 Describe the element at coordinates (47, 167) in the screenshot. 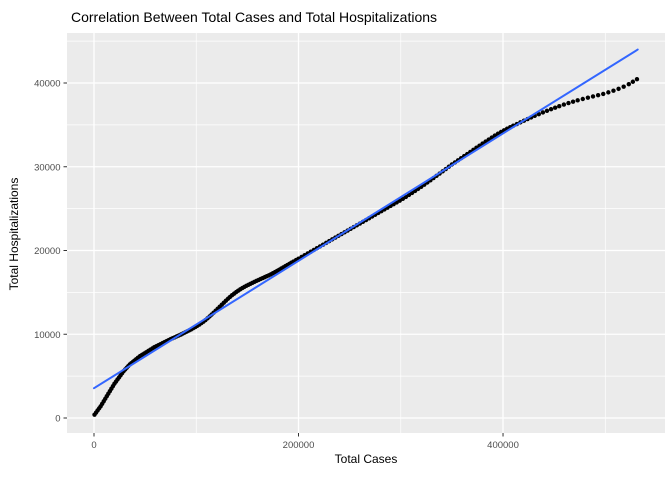

I see `y-tick-label: 30000` at that location.